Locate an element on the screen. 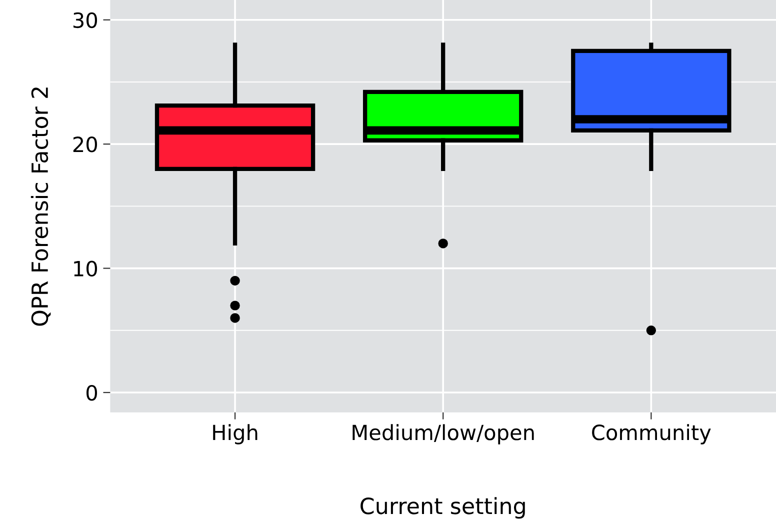  y-tick-label: 0 is located at coordinates (92, 392).